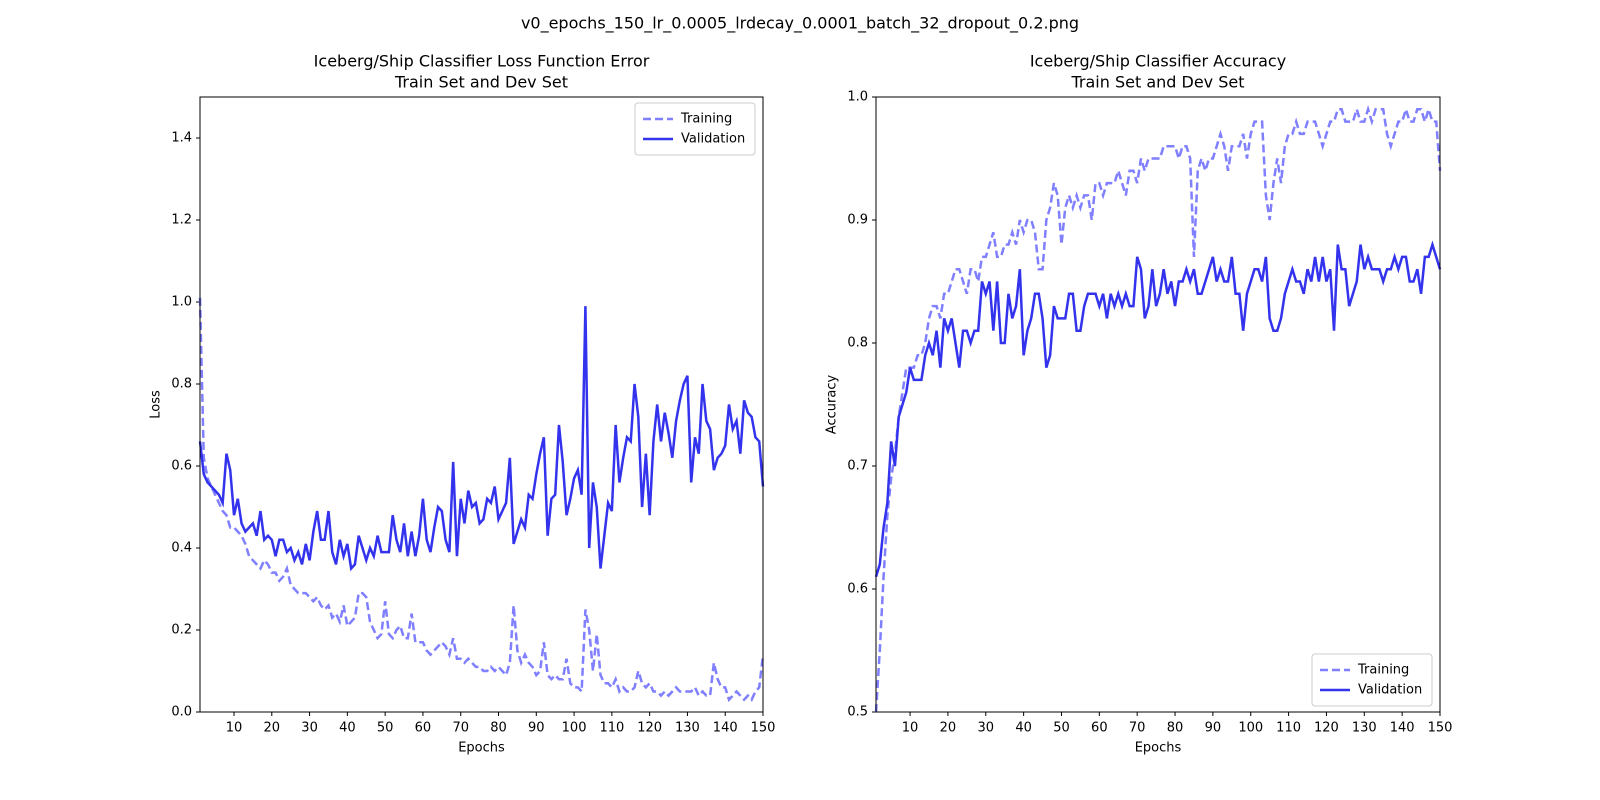 The height and width of the screenshot is (800, 1600). I want to click on y-tick-label: 0.5, so click(857, 712).